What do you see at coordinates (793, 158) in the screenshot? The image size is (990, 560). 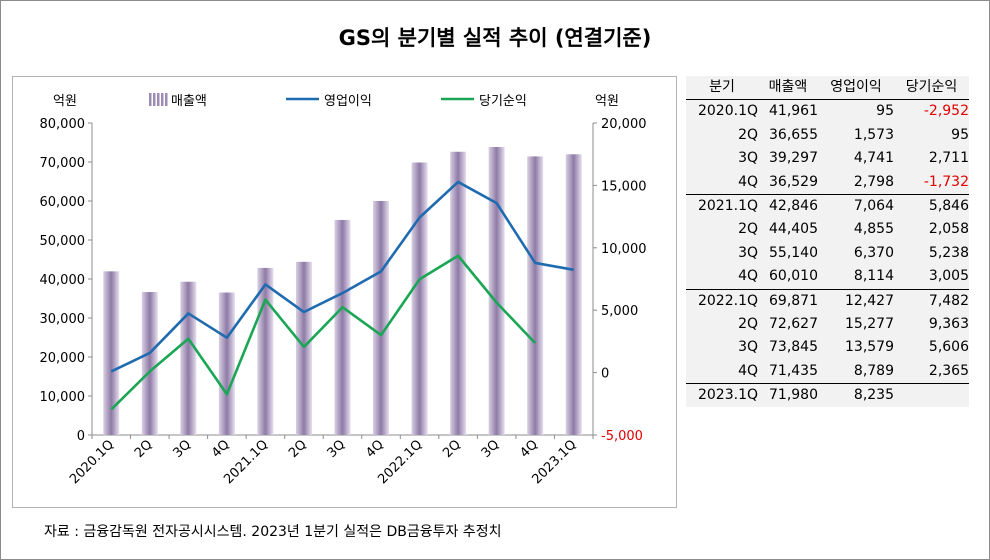 I see `sales-cell: 39,297` at bounding box center [793, 158].